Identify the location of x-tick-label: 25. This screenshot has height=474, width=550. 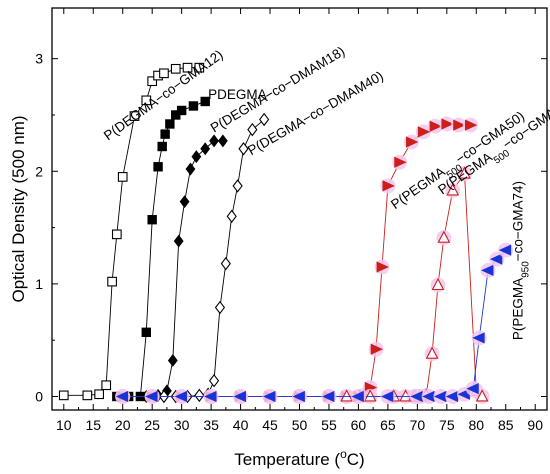
(152, 425).